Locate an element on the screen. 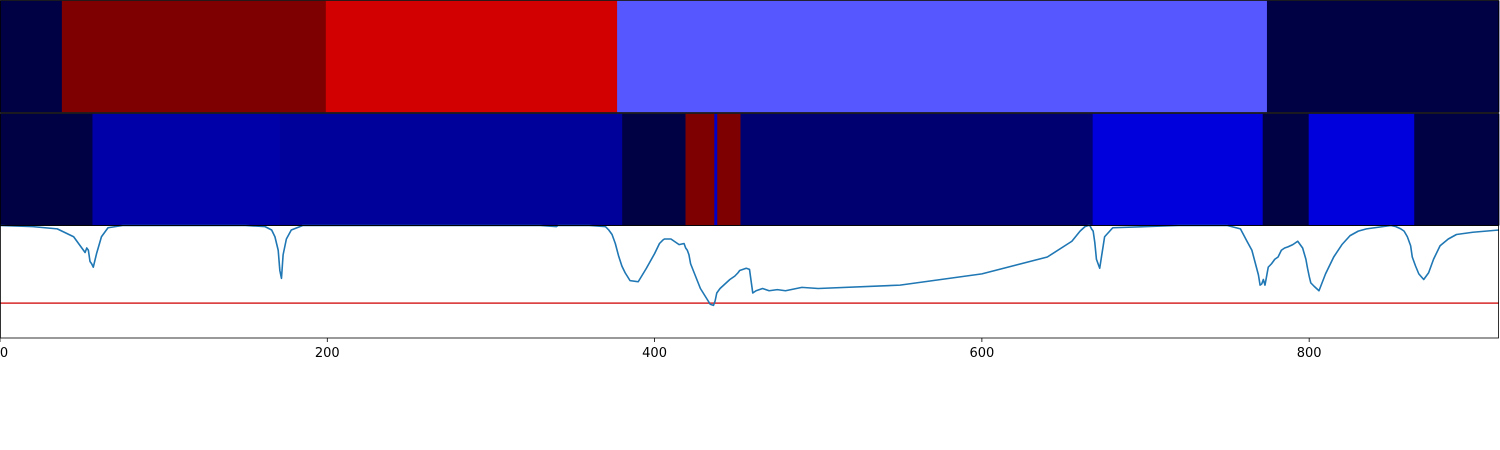 Image resolution: width=1500 pixels, height=450 pixels. x-axis: 0 200 400 600 800 is located at coordinates (661, 349).